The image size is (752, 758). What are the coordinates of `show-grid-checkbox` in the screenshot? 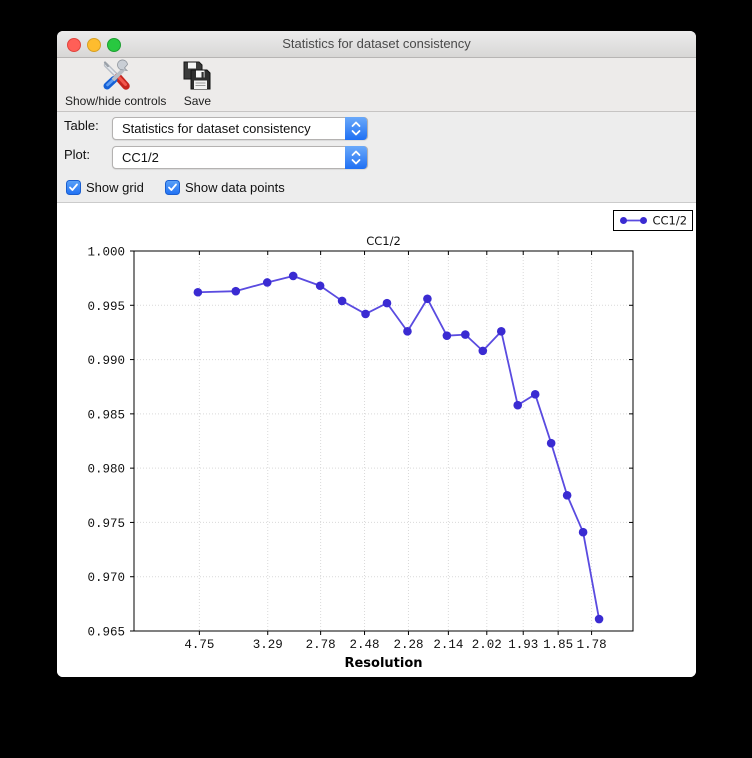 It's located at (73, 187).